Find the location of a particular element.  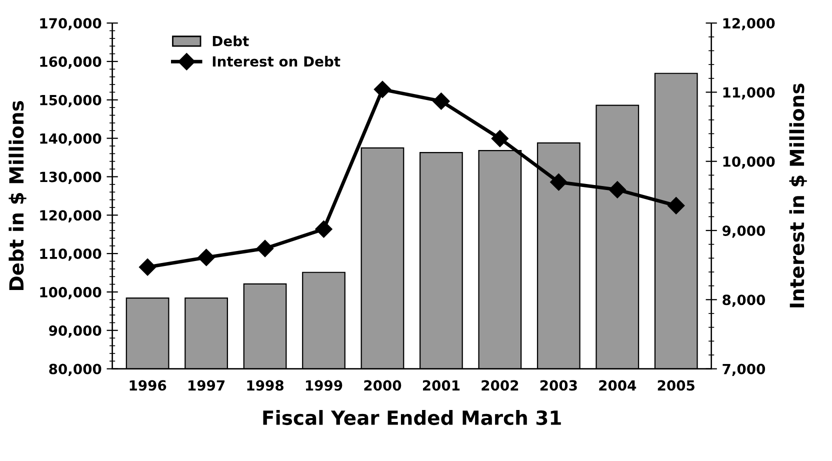

x-tick-label: 2001 is located at coordinates (441, 385).